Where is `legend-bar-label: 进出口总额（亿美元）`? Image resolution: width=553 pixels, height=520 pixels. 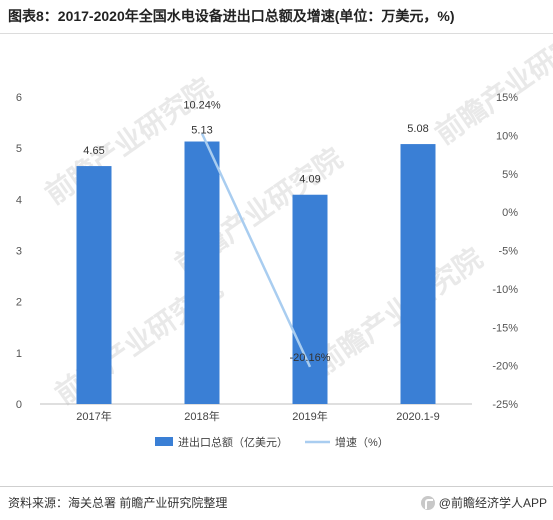
legend-bar-label: 进出口总额（亿美元） is located at coordinates (233, 442).